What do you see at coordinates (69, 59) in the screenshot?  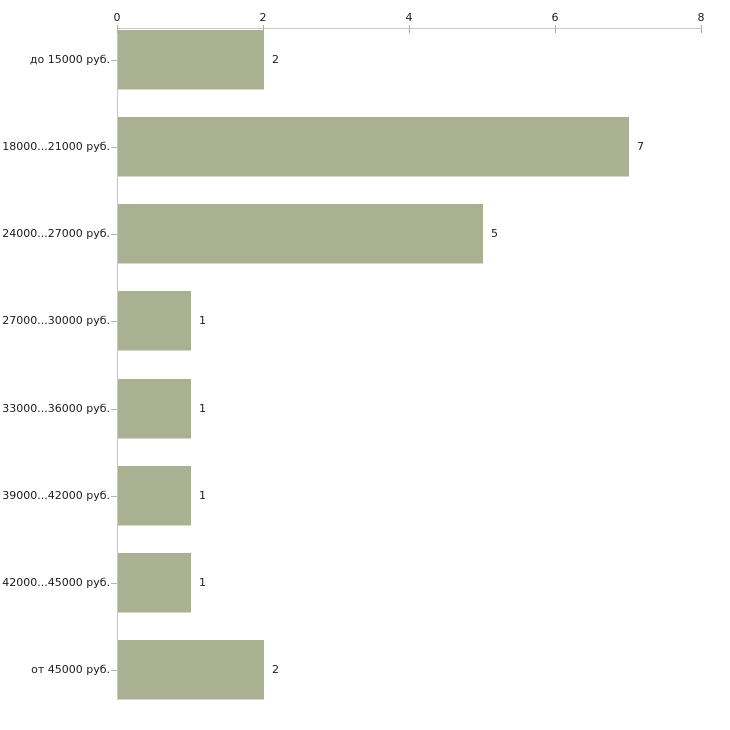 I see `category-label: до 15000 руб.` at bounding box center [69, 59].